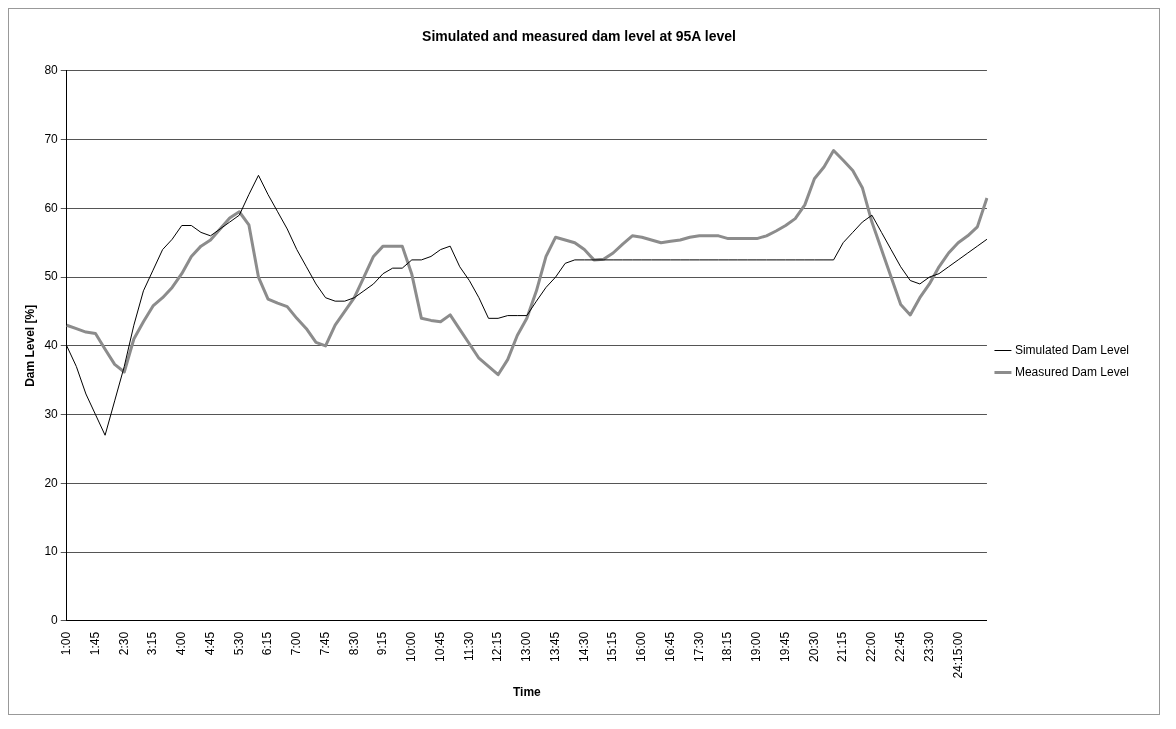  What do you see at coordinates (497, 646) in the screenshot?
I see `x-tick-label: 12:15` at bounding box center [497, 646].